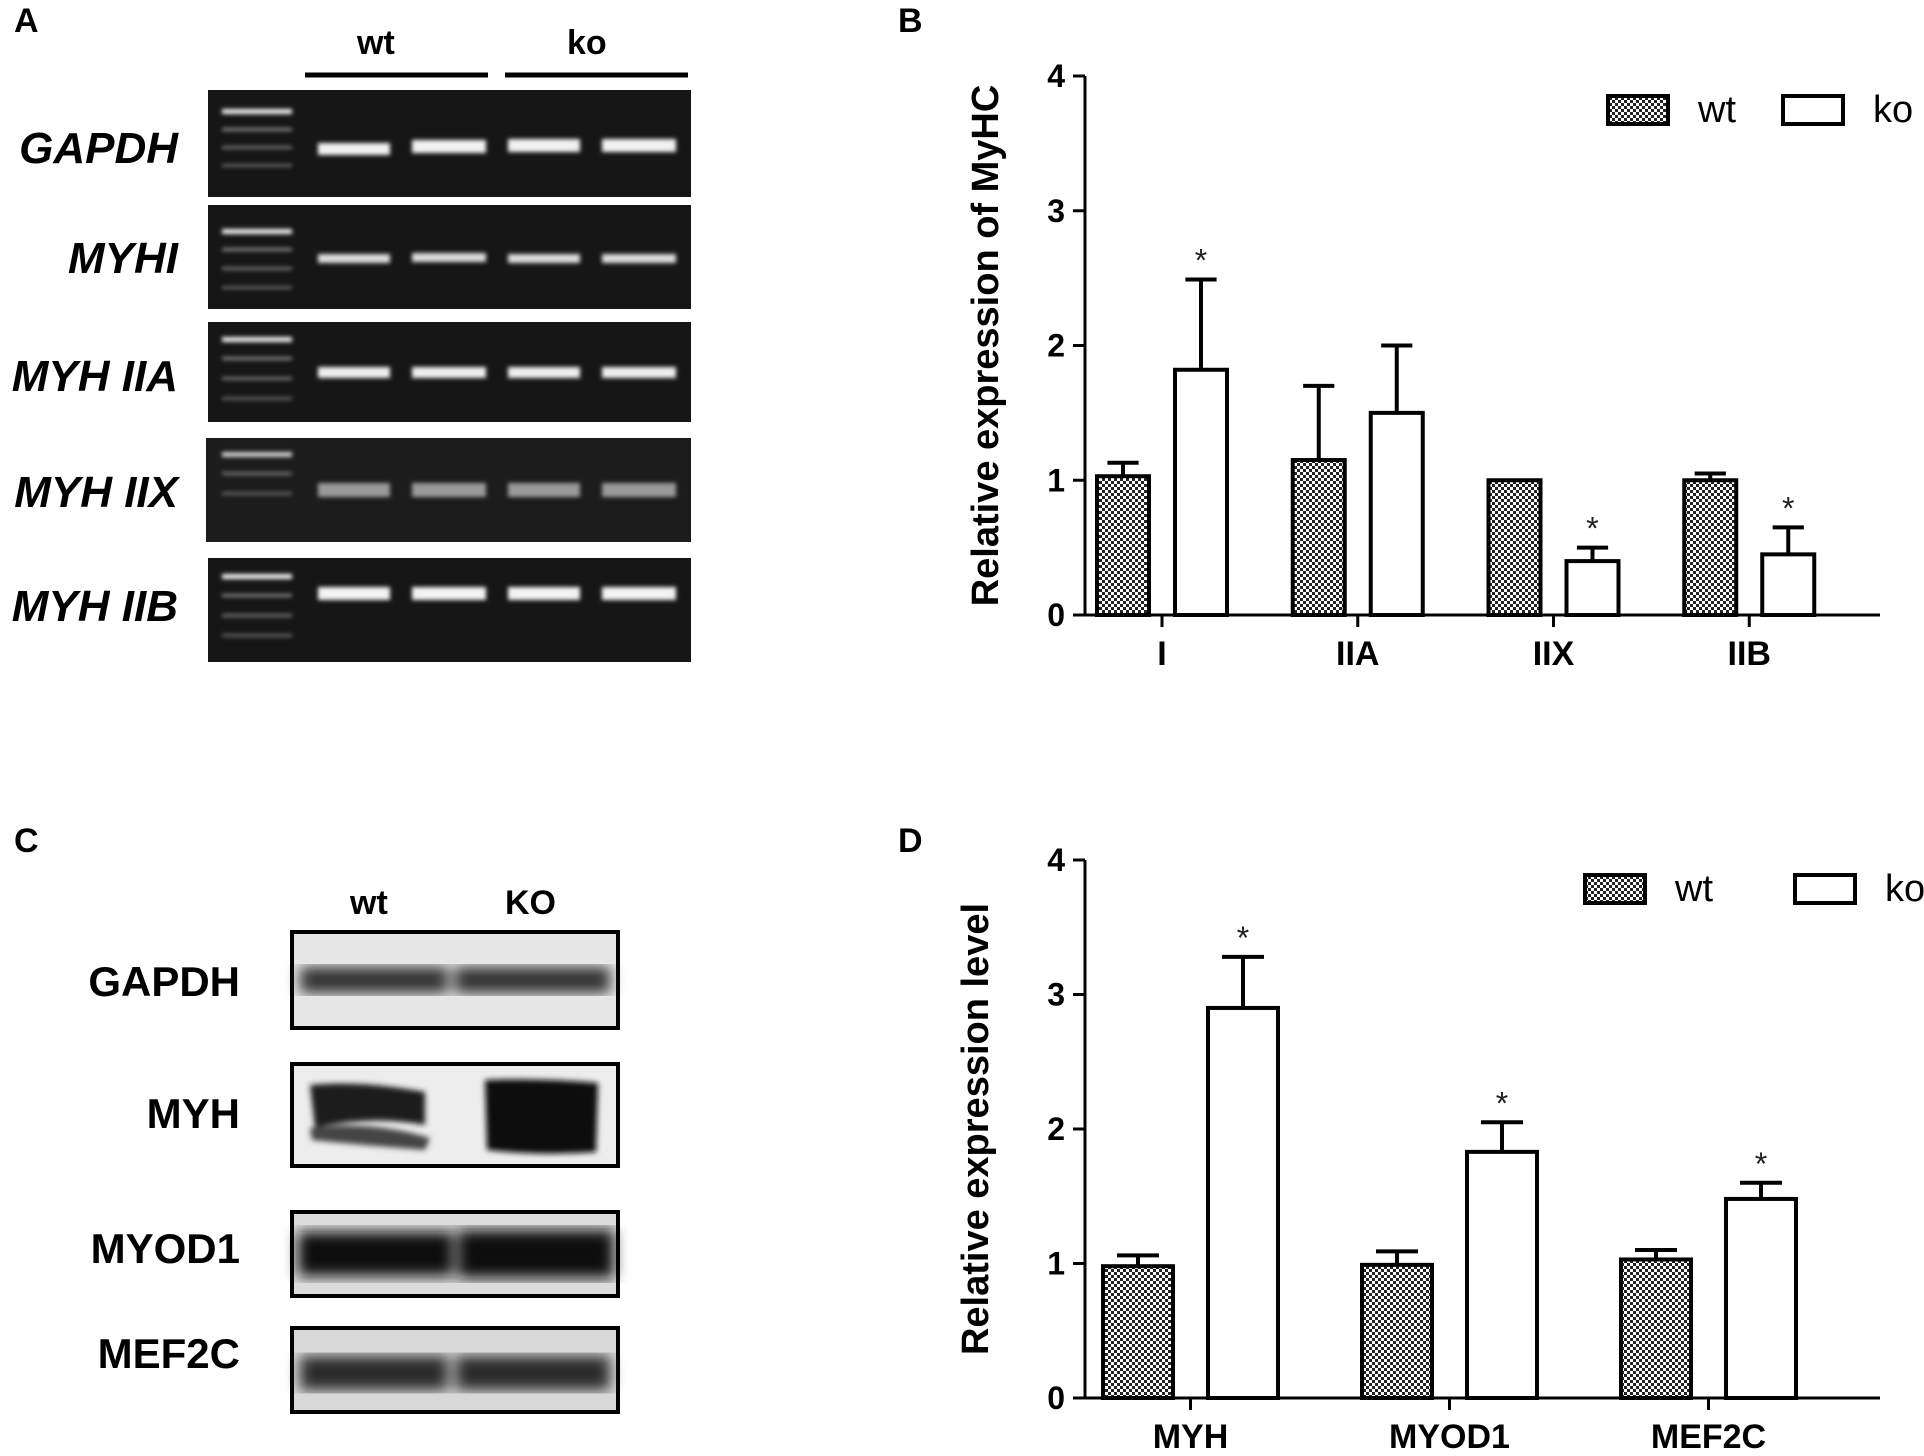  Describe the element at coordinates (165, 1248) in the screenshot. I see `wb-label-myod1: MYOD1` at that location.